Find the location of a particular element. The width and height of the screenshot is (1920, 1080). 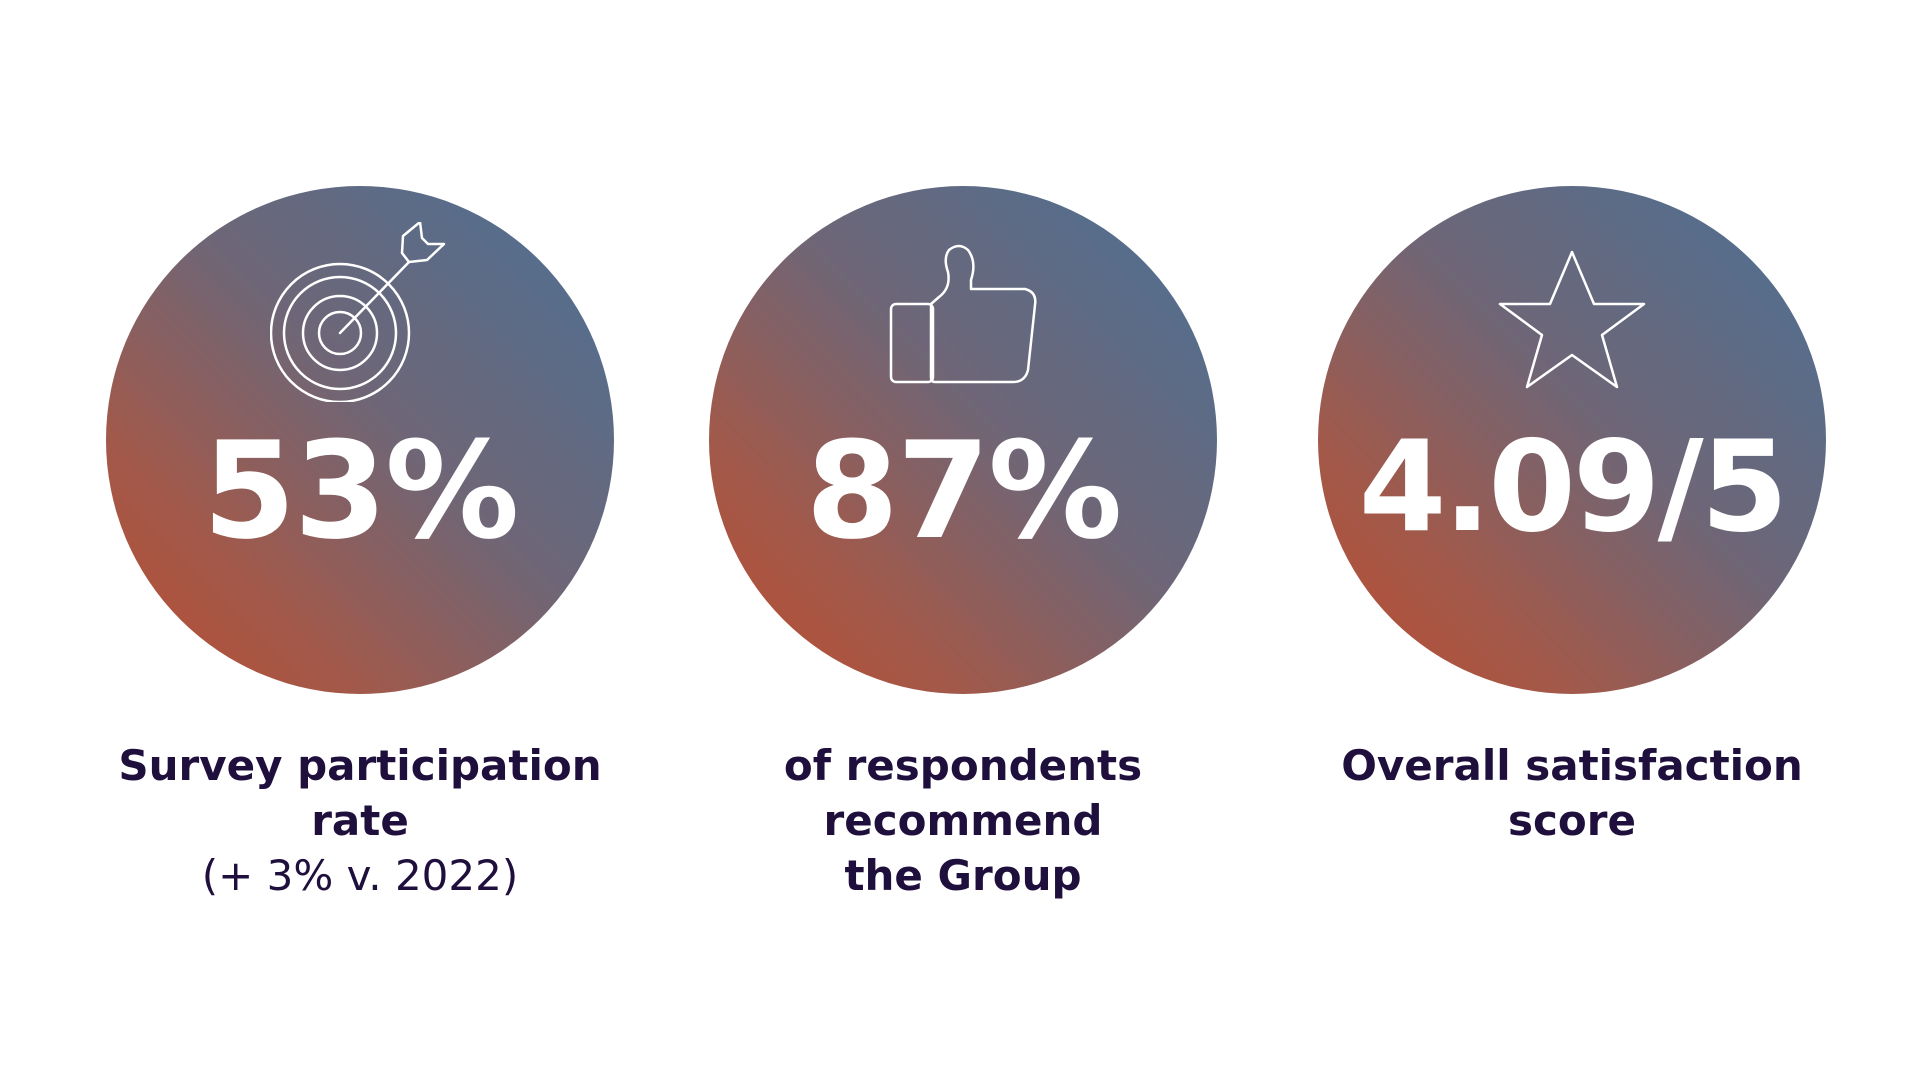

satisfaction-caption: Overall satisfaction score is located at coordinates (1572, 793).